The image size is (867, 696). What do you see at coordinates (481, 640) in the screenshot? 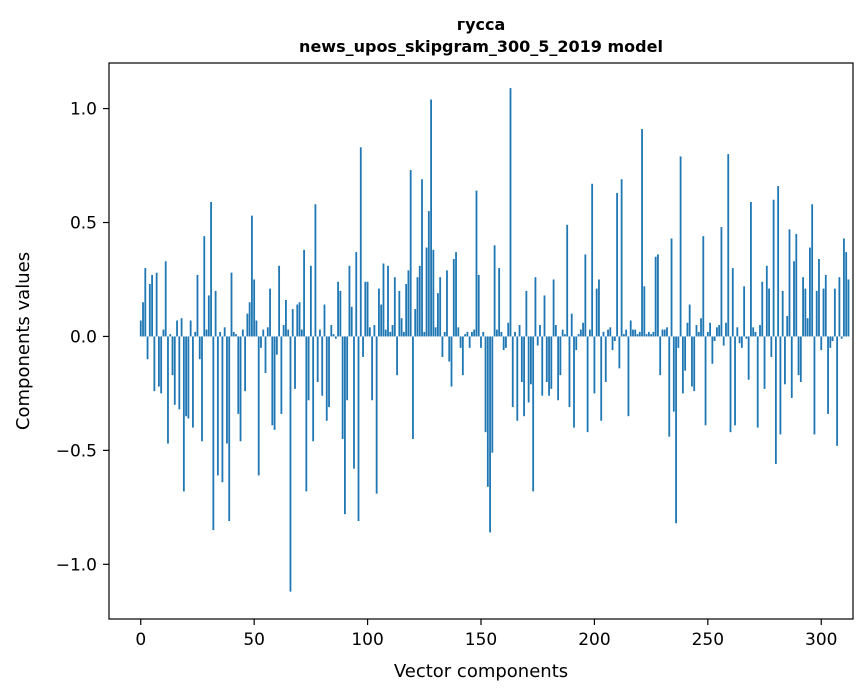
I see `x-tick-label: 150` at bounding box center [481, 640].